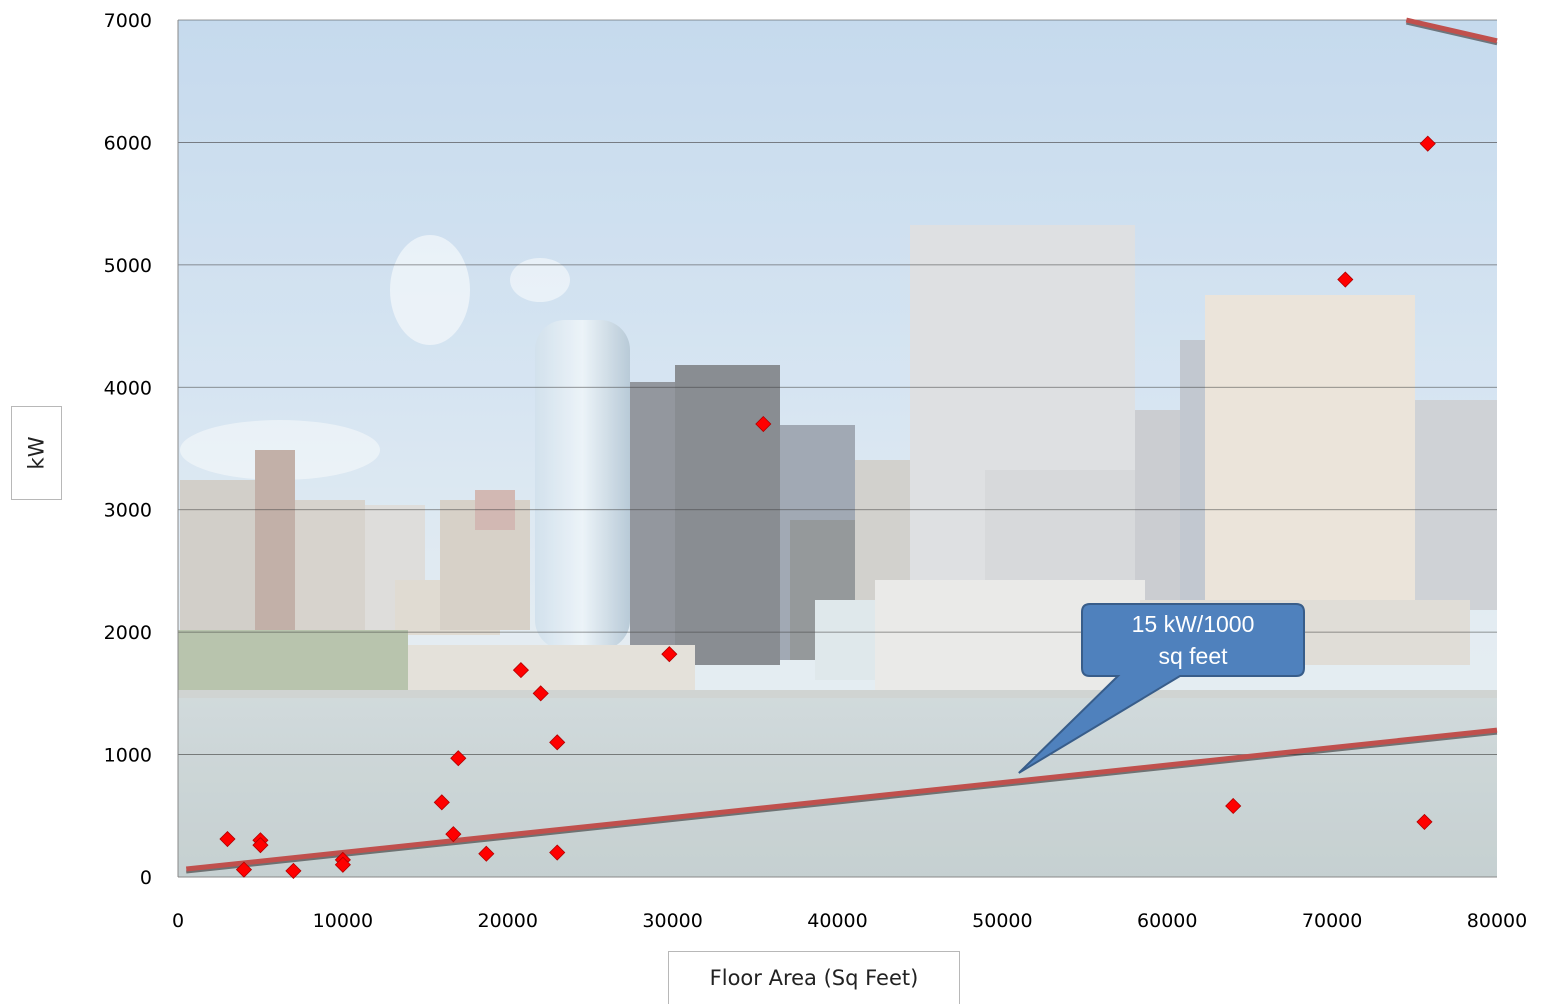 This screenshot has width=1543, height=1004. I want to click on reference-line-top-right, so click(1451, 30).